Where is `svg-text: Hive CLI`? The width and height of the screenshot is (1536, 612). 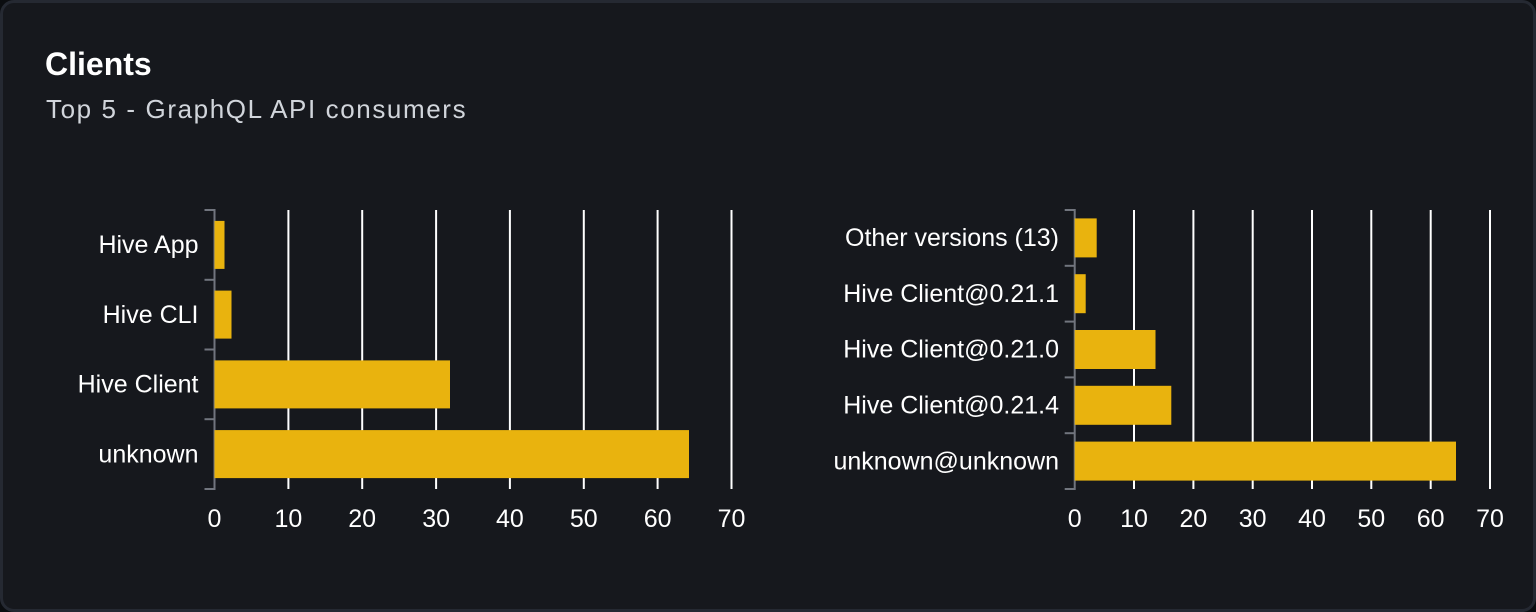 svg-text: Hive CLI is located at coordinates (151, 315).